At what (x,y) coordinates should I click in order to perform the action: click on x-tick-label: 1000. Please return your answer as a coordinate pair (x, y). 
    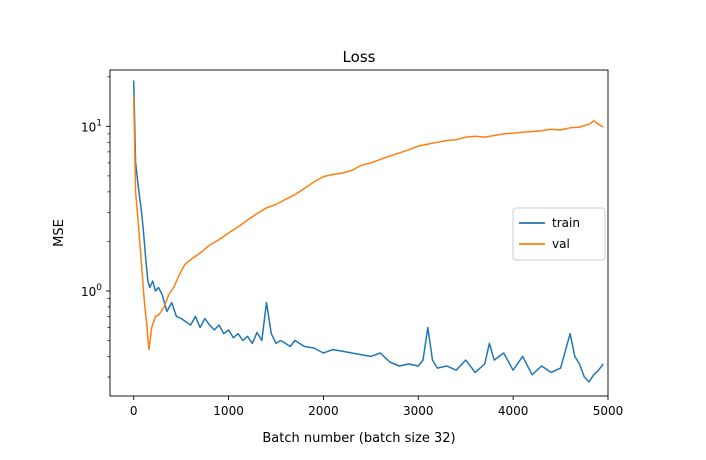
    Looking at the image, I should click on (228, 411).